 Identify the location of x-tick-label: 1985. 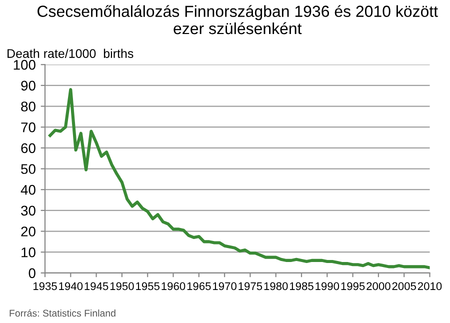
(302, 286).